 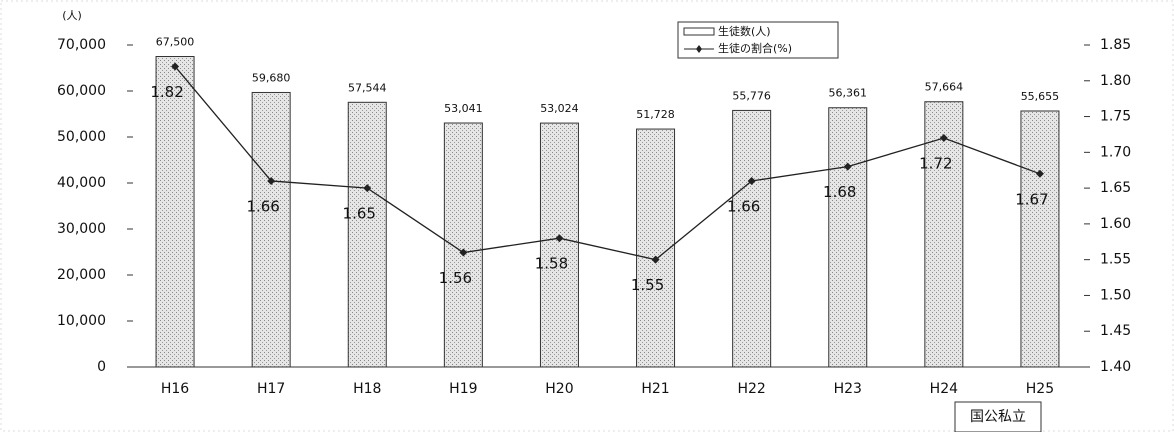 I want to click on y-unit-label: (人), so click(x=72, y=15).